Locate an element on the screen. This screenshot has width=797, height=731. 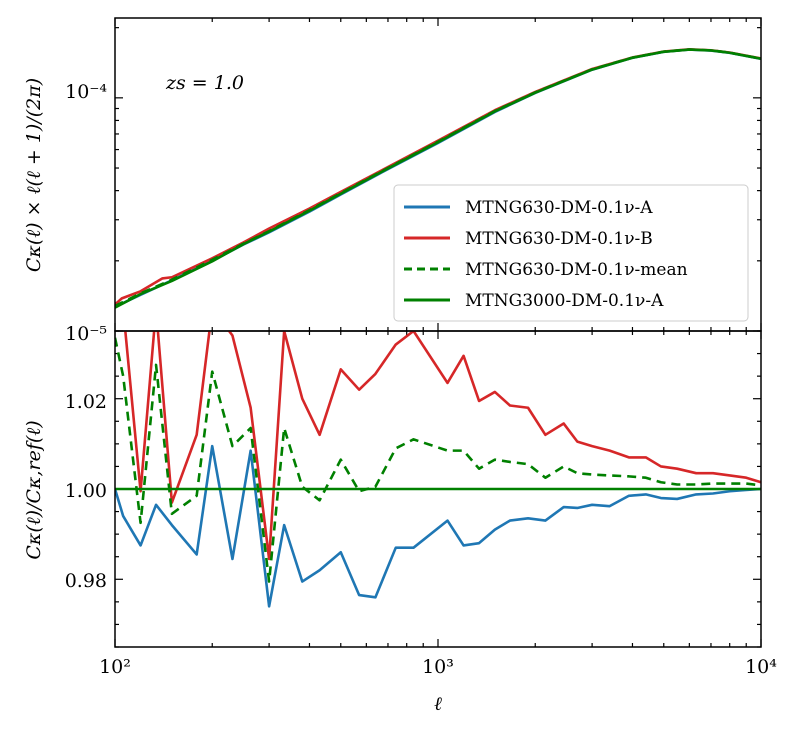
redshift-annotation: zs = 1.0 is located at coordinates (204, 83).